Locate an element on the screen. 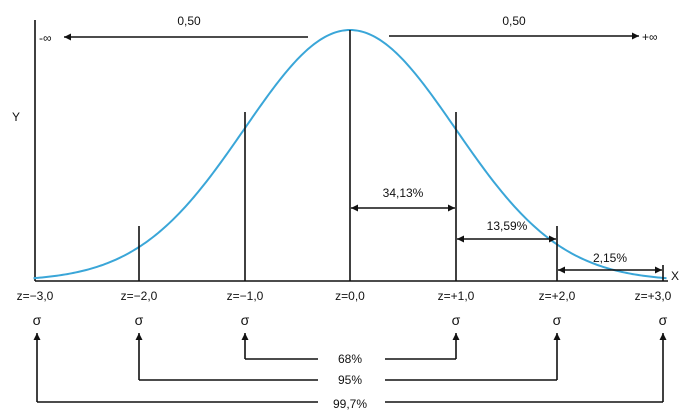  z-label: z=−3,0 is located at coordinates (35, 296).